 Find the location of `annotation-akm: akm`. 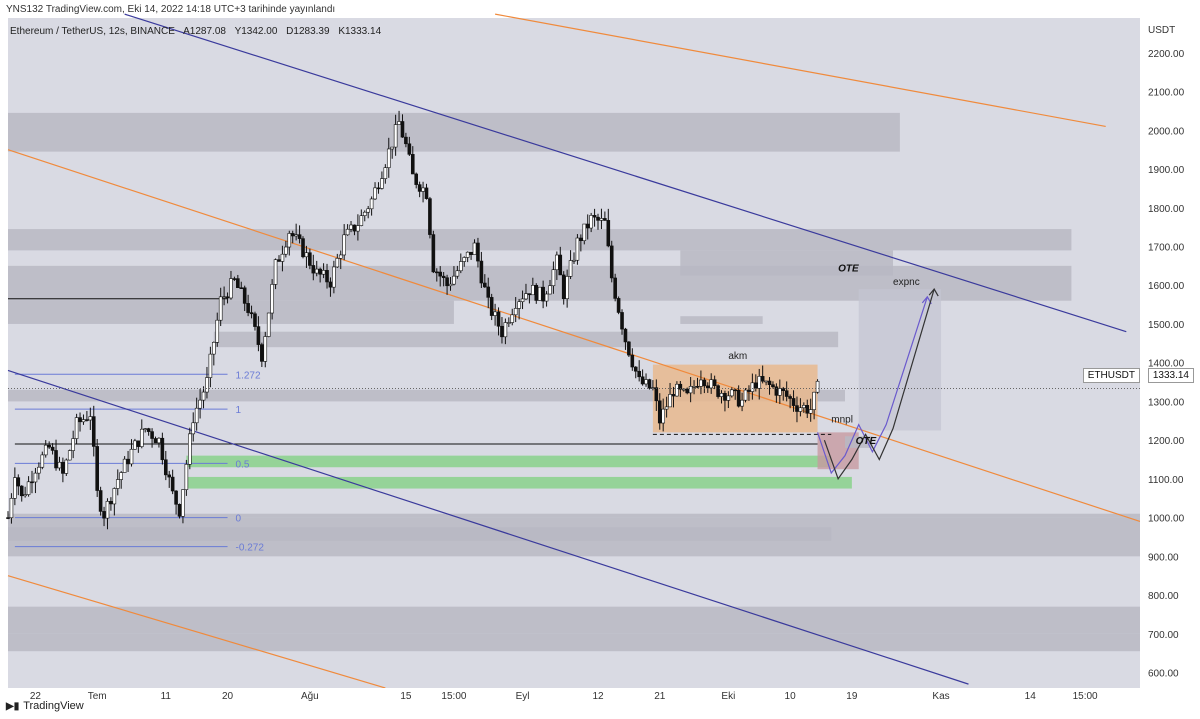

annotation-akm: akm is located at coordinates (737, 356).